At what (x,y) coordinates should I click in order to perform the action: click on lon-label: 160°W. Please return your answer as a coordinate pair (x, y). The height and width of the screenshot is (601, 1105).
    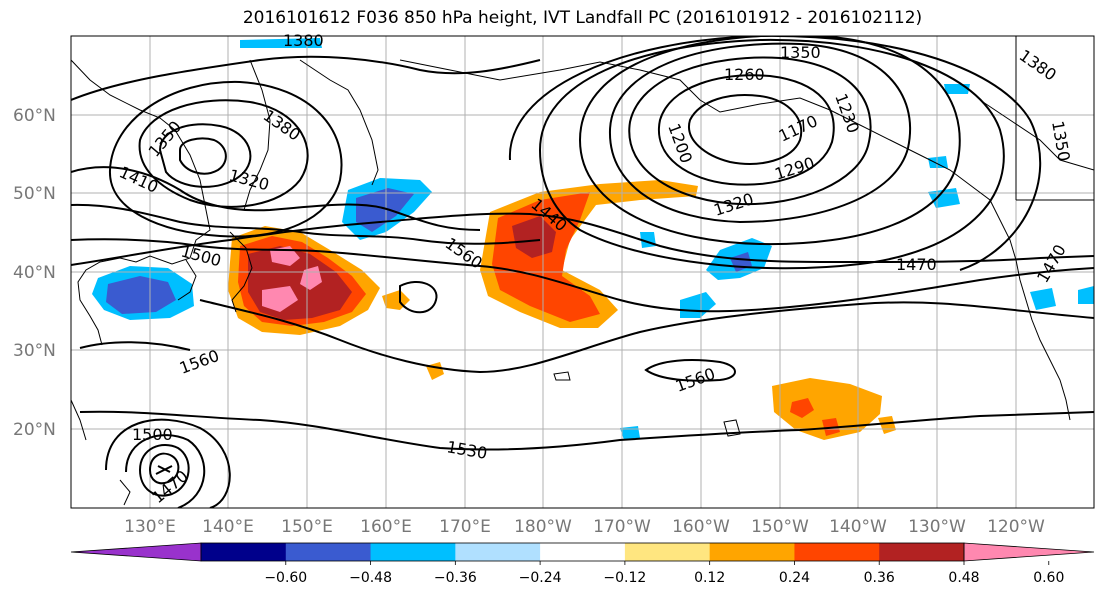
    Looking at the image, I should click on (701, 527).